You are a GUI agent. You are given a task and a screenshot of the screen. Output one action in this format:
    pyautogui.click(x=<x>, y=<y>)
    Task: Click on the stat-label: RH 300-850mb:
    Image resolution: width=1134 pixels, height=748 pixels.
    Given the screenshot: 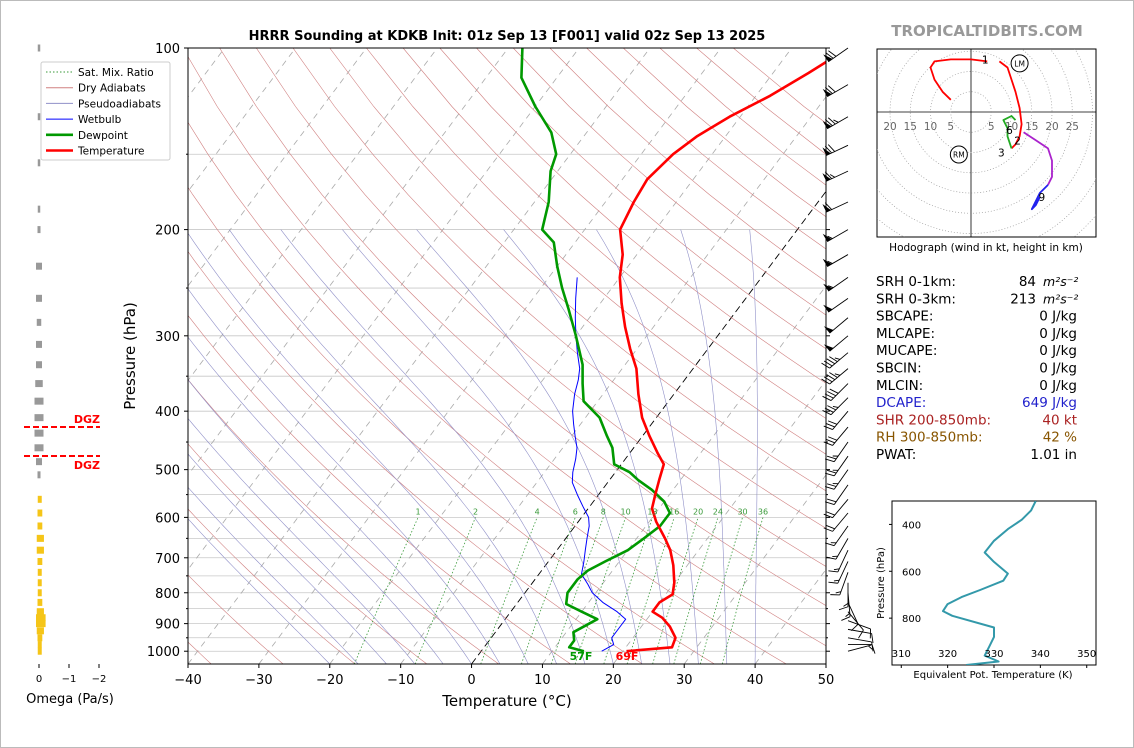 What is the action you would take?
    pyautogui.click(x=929, y=438)
    